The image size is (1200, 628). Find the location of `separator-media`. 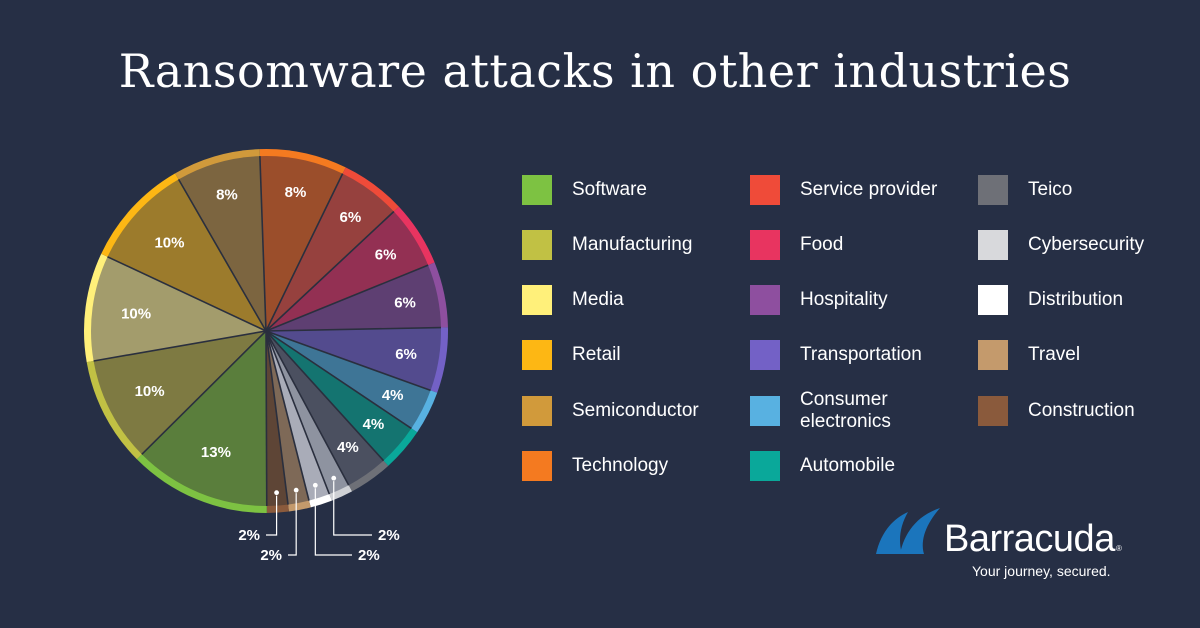

separator-media is located at coordinates (180, 346).